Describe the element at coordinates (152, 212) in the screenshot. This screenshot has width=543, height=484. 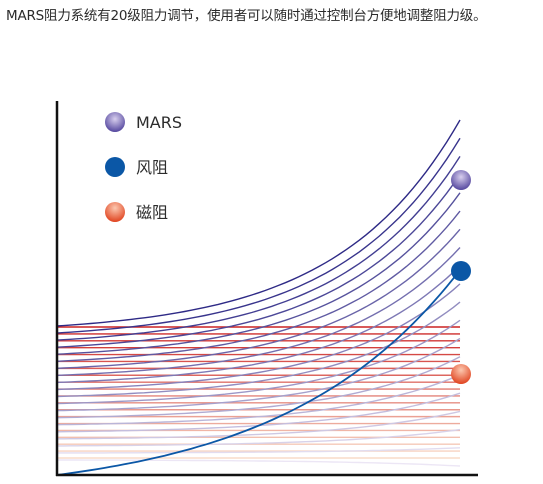
I see `legend-label-magnetic: 磁阻` at that location.